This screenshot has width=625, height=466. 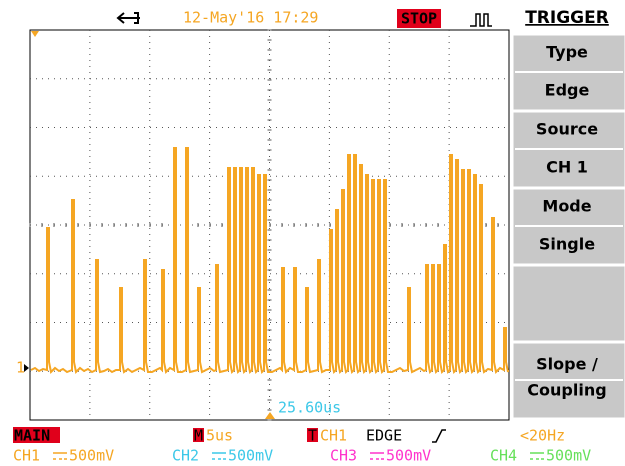 What do you see at coordinates (270, 415) in the screenshot?
I see `cursor-marker` at bounding box center [270, 415].